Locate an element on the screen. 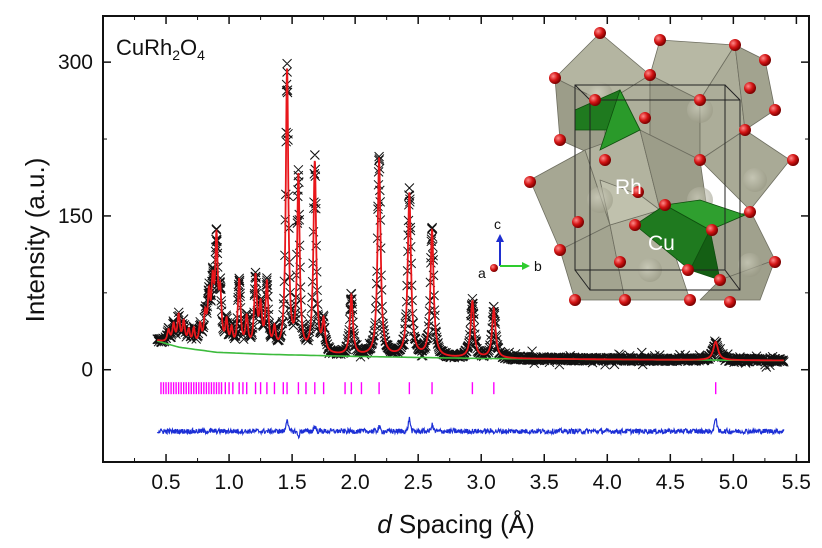  rh-atom-label: Rh is located at coordinates (628, 187).